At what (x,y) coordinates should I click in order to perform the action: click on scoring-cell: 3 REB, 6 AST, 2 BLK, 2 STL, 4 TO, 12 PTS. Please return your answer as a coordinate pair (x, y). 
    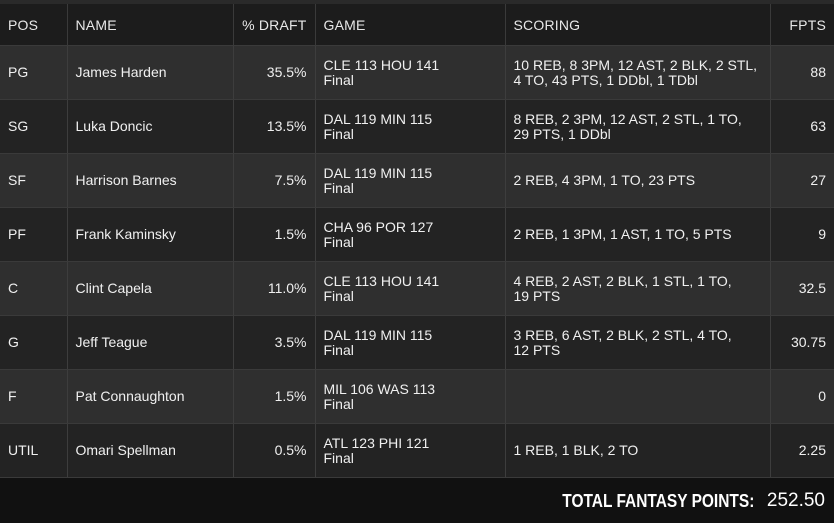
    Looking at the image, I should click on (637, 342).